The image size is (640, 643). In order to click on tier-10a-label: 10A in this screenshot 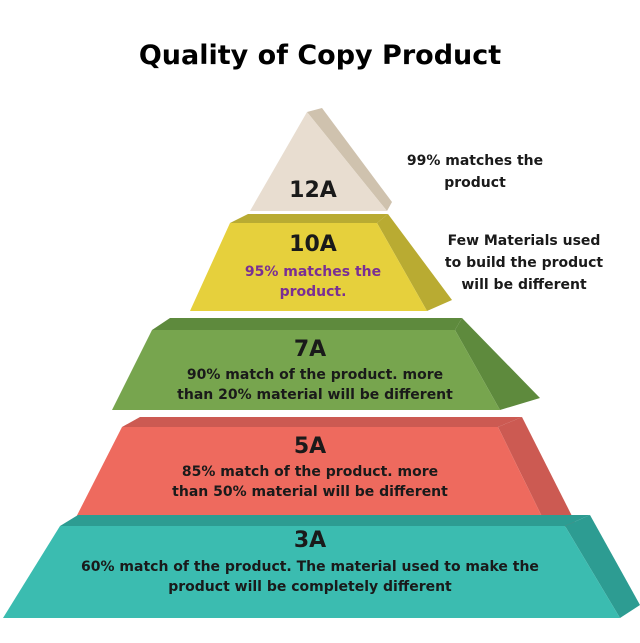, I will do `click(313, 244)`.